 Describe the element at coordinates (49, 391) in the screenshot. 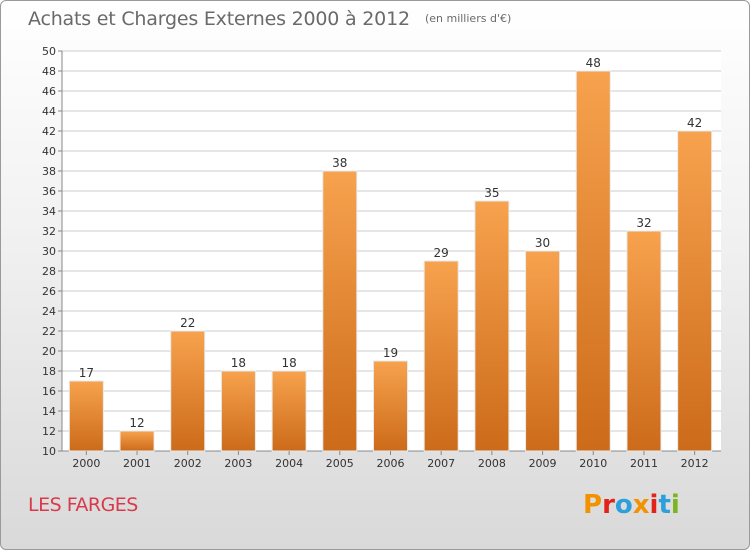

I see `y-tick-label: 16` at that location.